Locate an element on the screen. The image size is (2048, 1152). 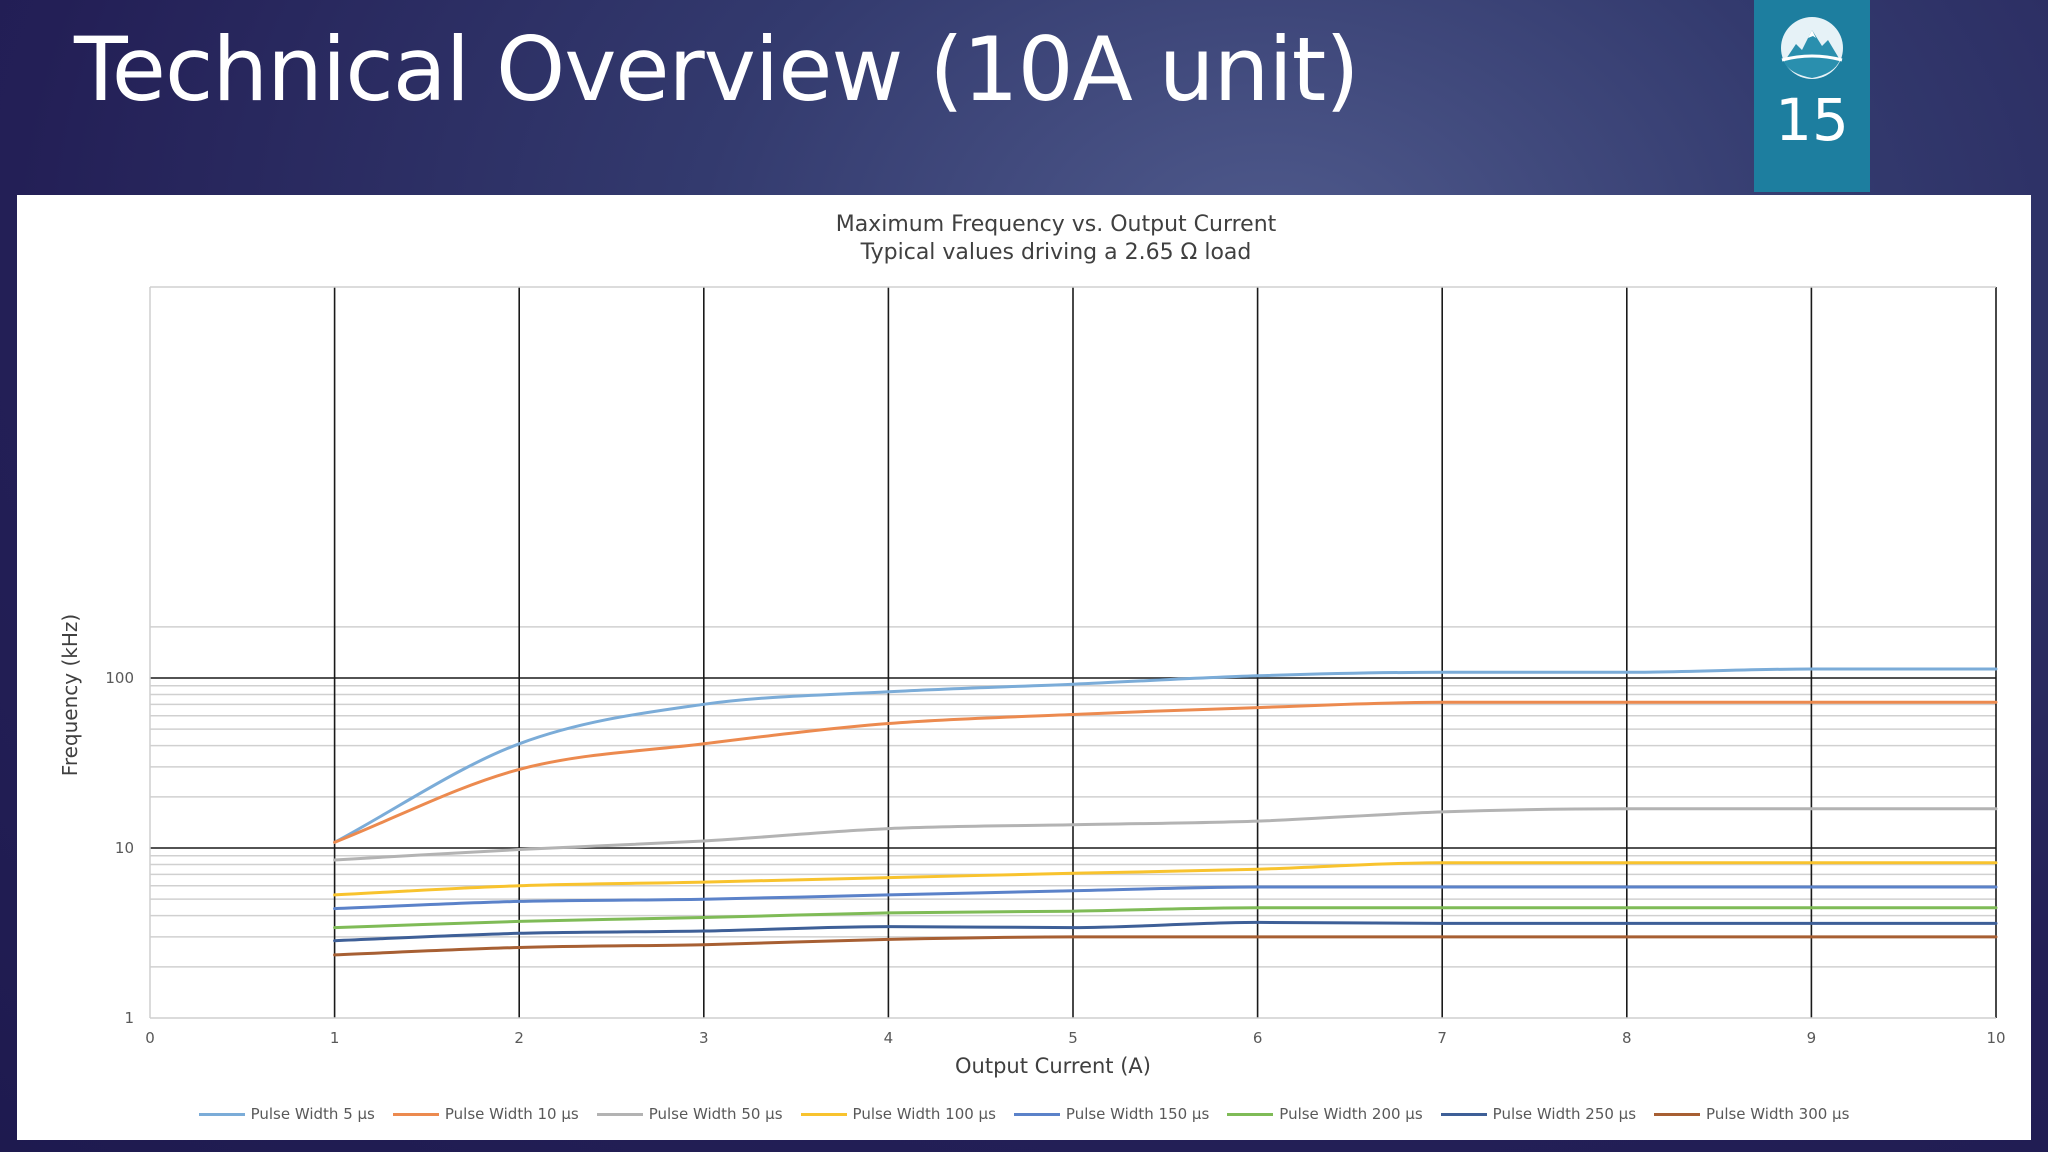
legend-label: Pulse Width 300 µs is located at coordinates (1778, 1114).